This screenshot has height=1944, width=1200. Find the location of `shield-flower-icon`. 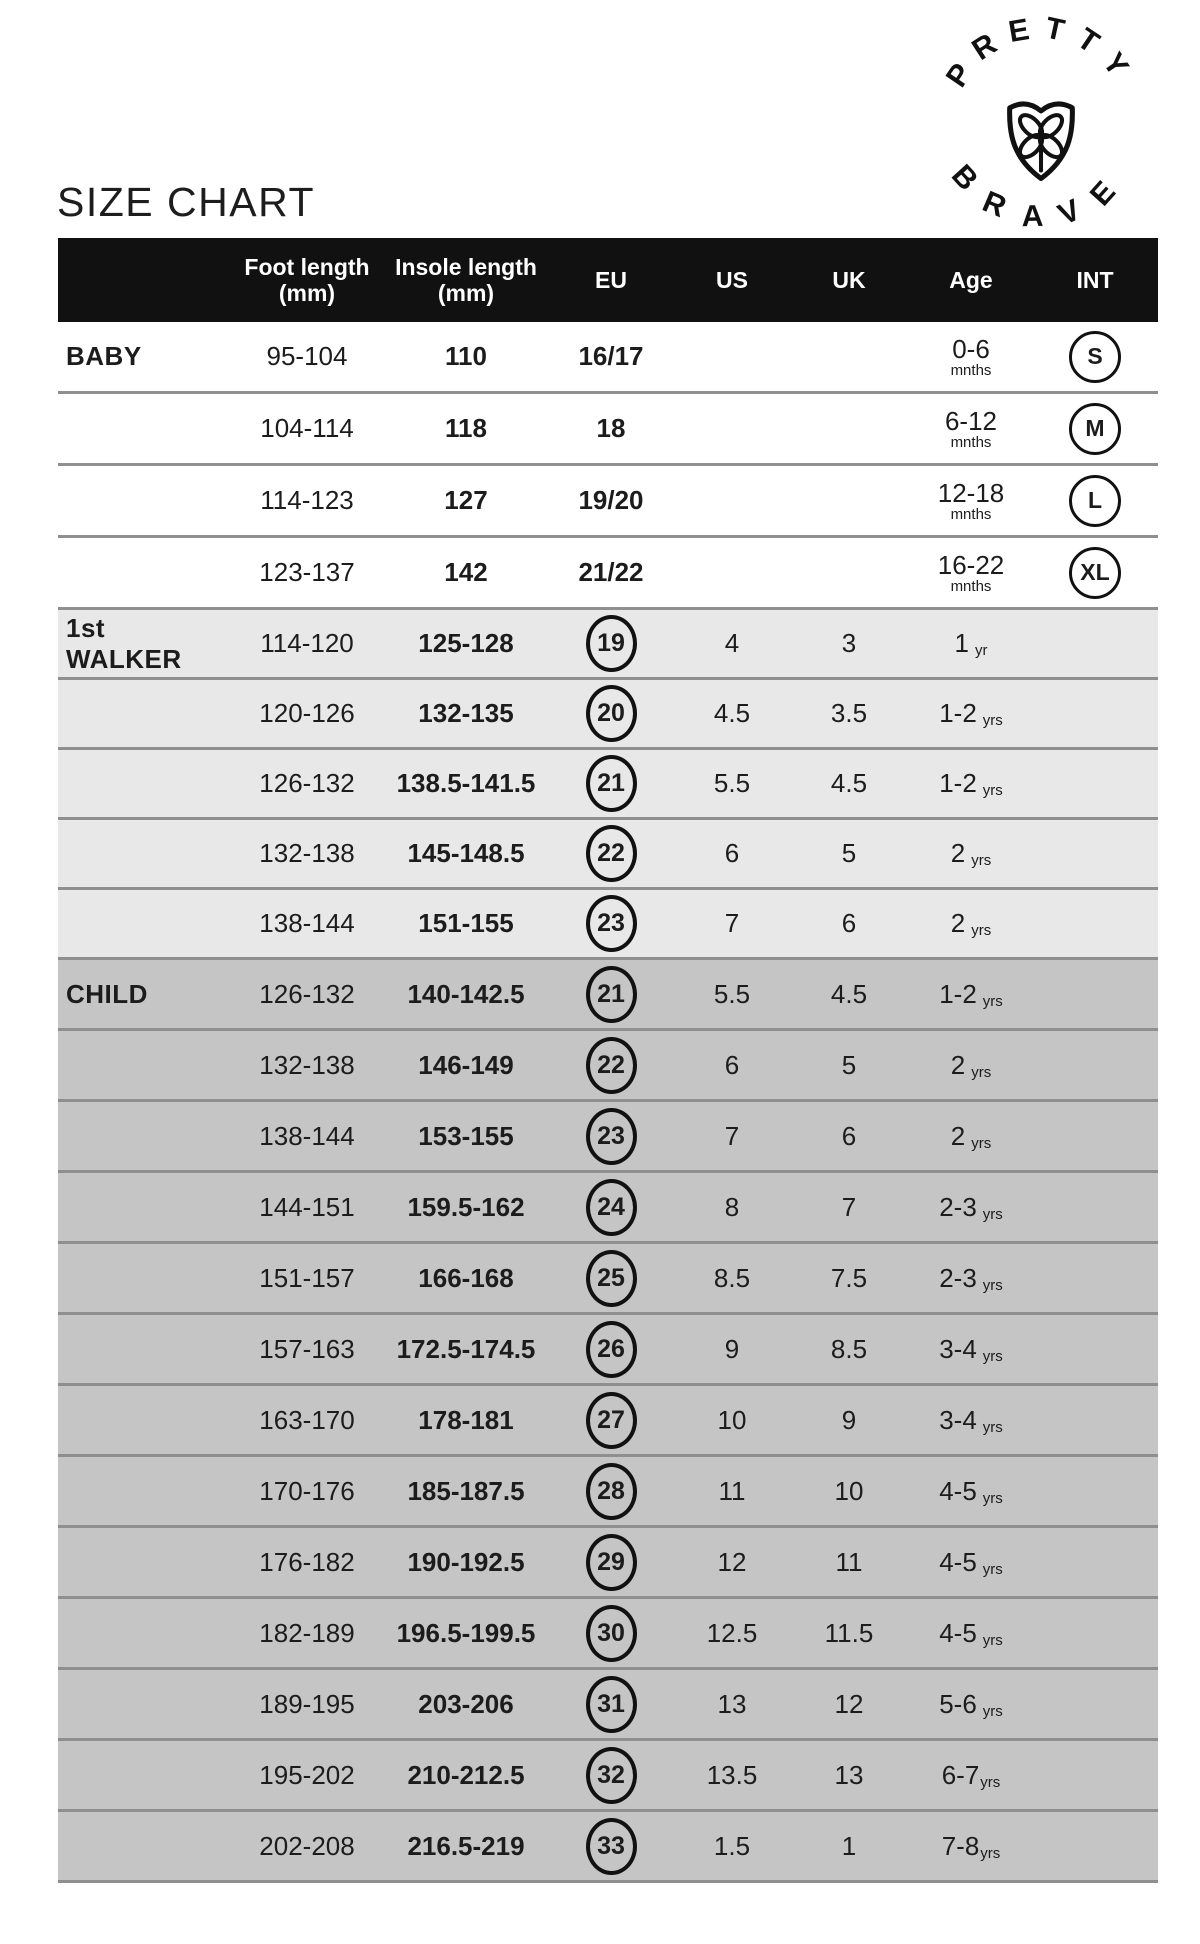

shield-flower-icon is located at coordinates (1041, 141).